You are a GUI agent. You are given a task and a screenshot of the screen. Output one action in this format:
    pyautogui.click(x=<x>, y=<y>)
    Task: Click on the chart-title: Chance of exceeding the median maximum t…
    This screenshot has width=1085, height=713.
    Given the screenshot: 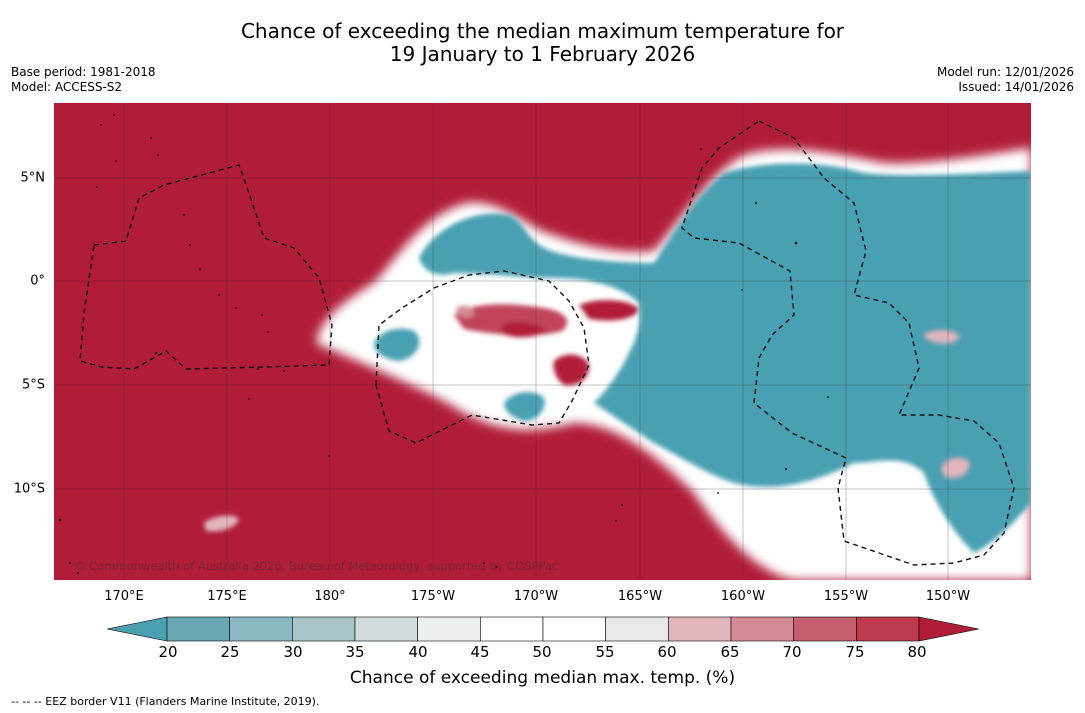 What is the action you would take?
    pyautogui.click(x=542, y=43)
    